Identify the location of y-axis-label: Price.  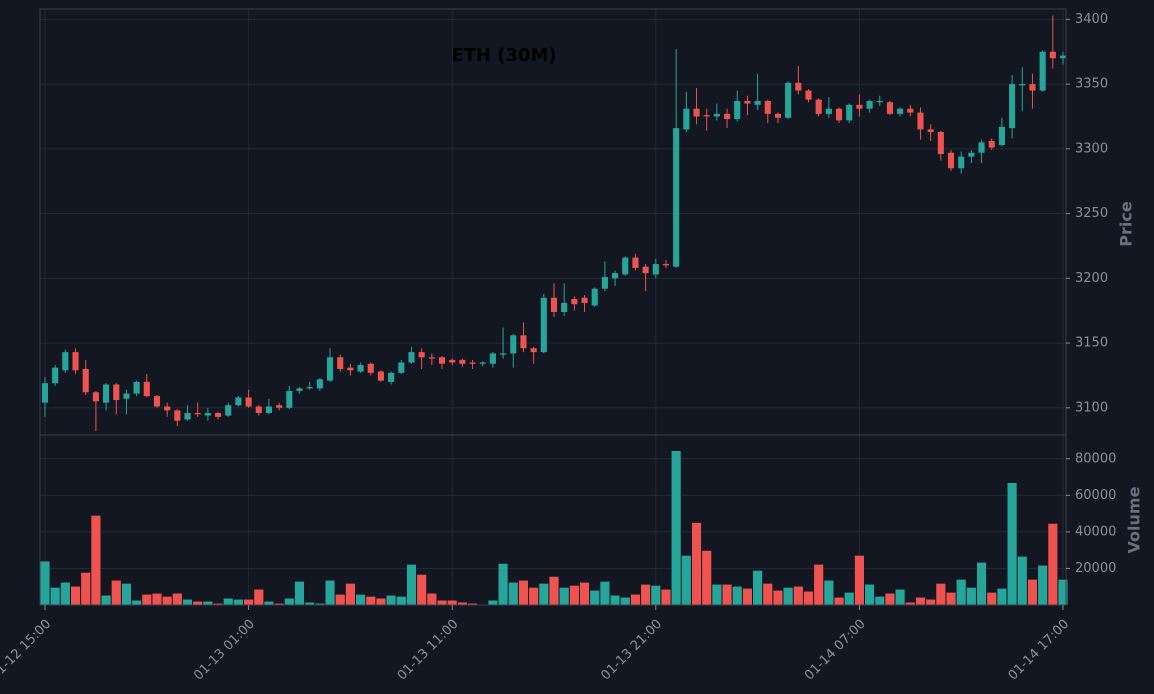
(1126, 224).